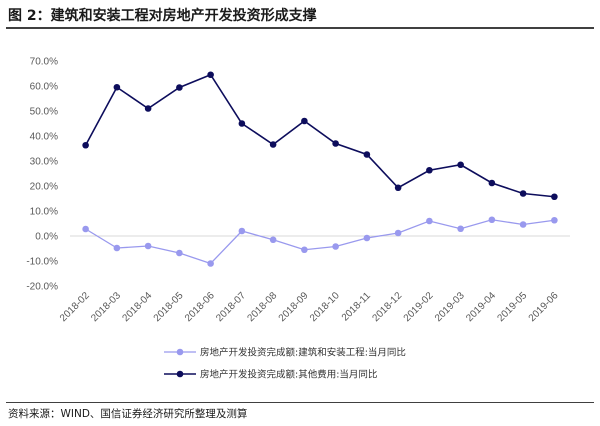  Describe the element at coordinates (44, 112) in the screenshot. I see `y-tick-label: 50.0%` at that location.